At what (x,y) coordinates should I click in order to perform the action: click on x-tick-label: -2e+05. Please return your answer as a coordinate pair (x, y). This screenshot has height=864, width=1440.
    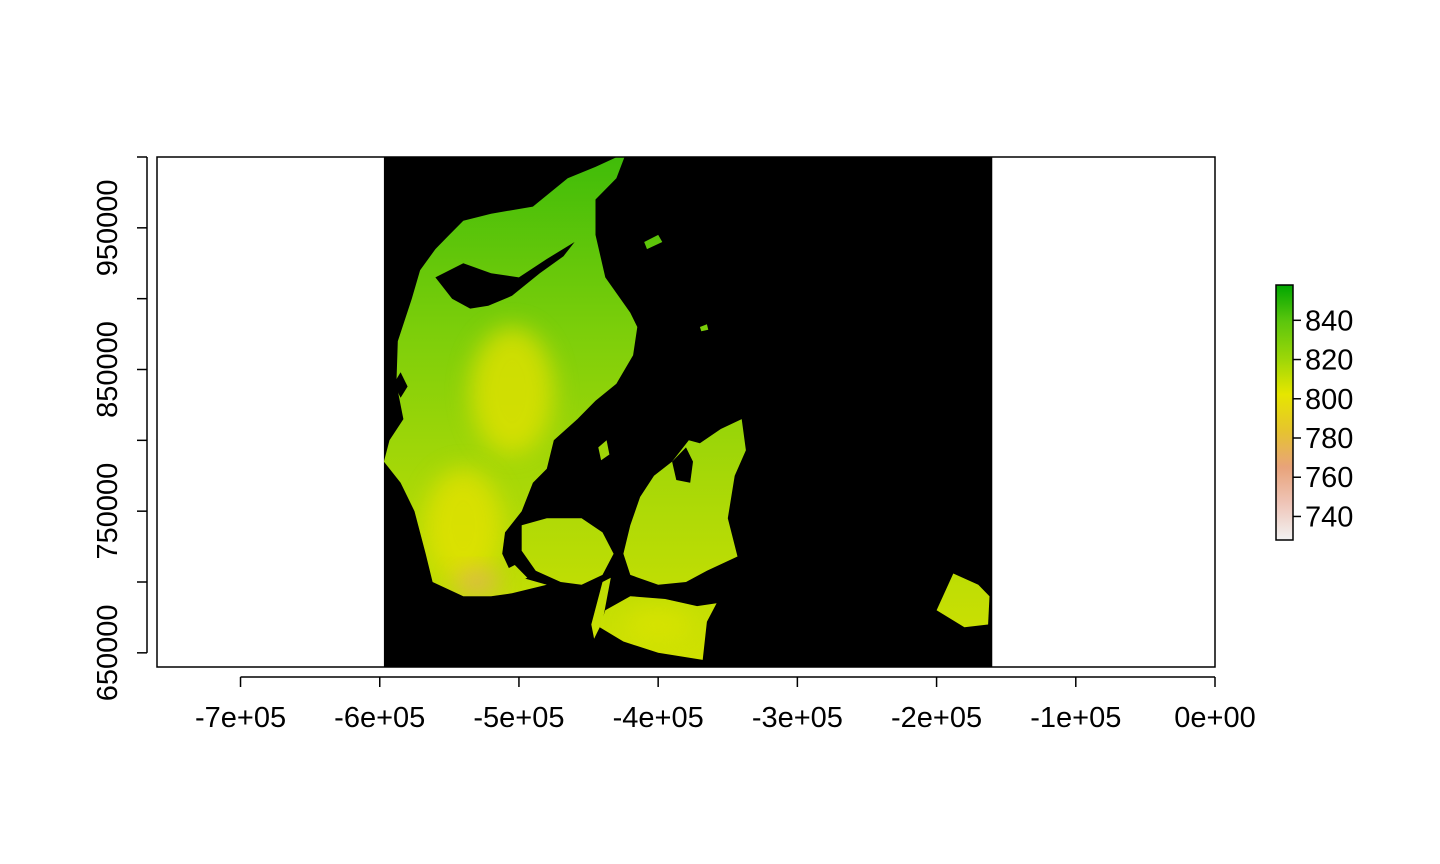
    Looking at the image, I should click on (936, 718).